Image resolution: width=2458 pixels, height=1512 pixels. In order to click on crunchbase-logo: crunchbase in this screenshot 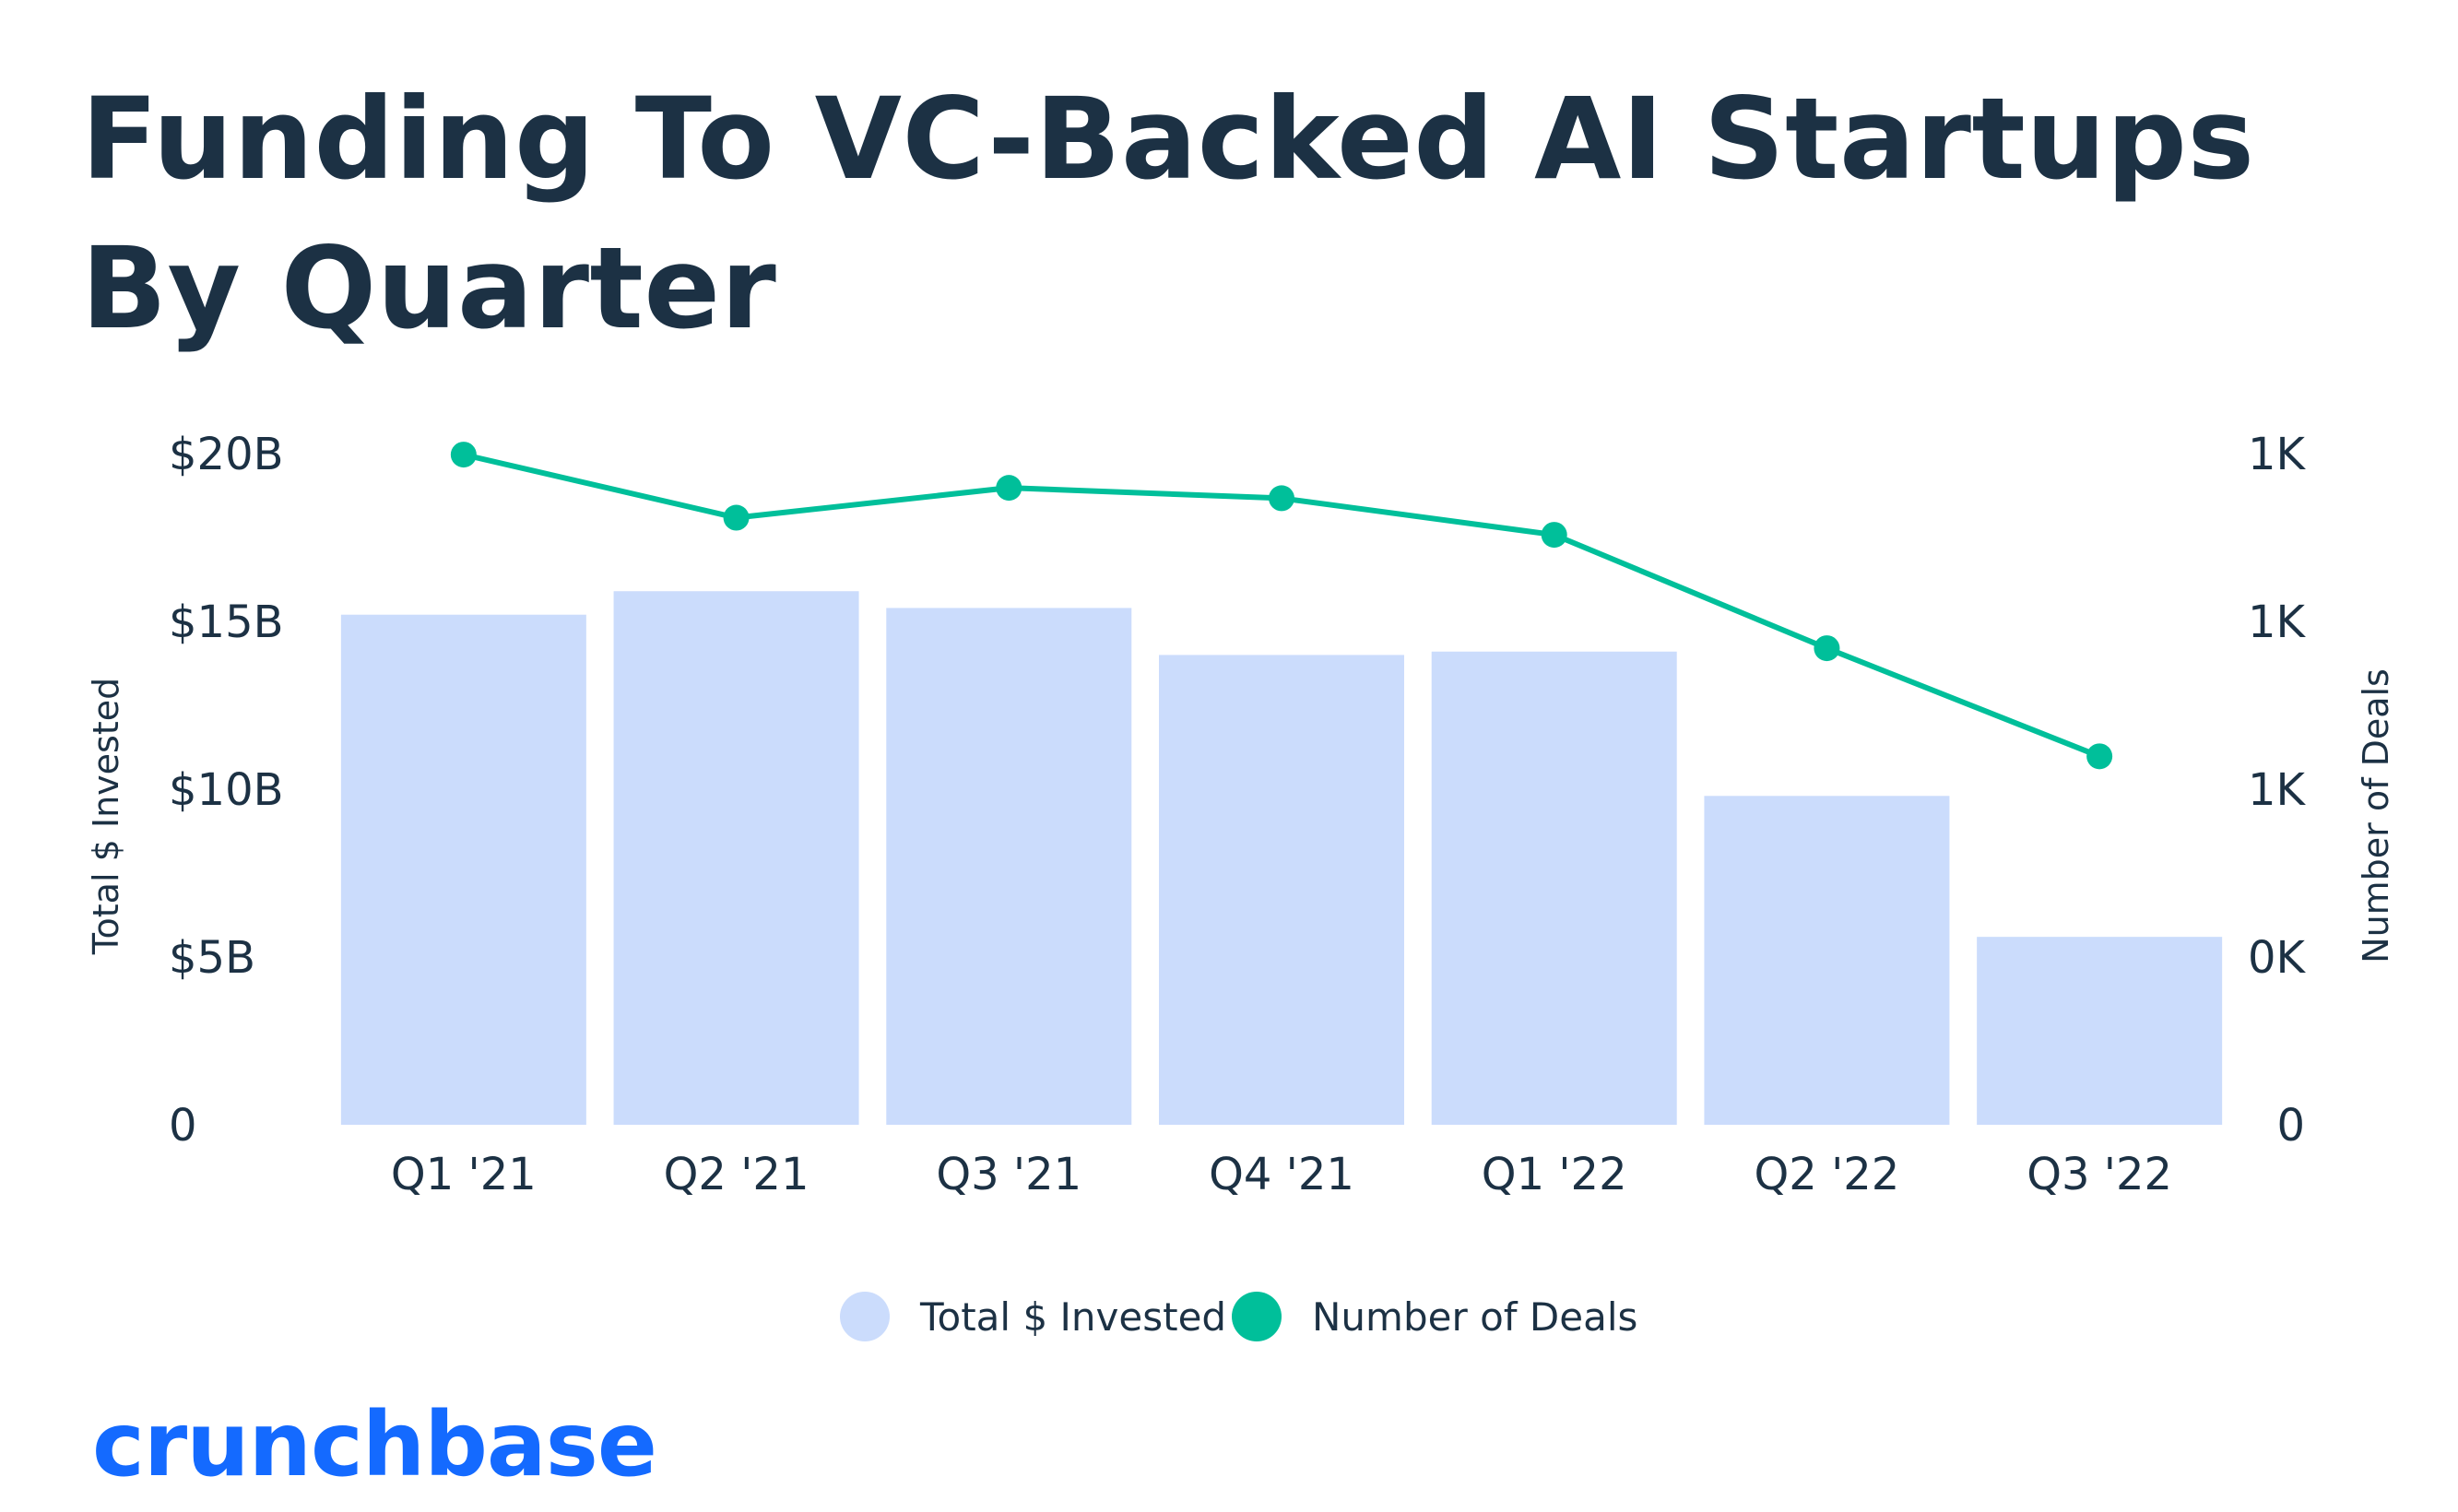, I will do `click(374, 1444)`.